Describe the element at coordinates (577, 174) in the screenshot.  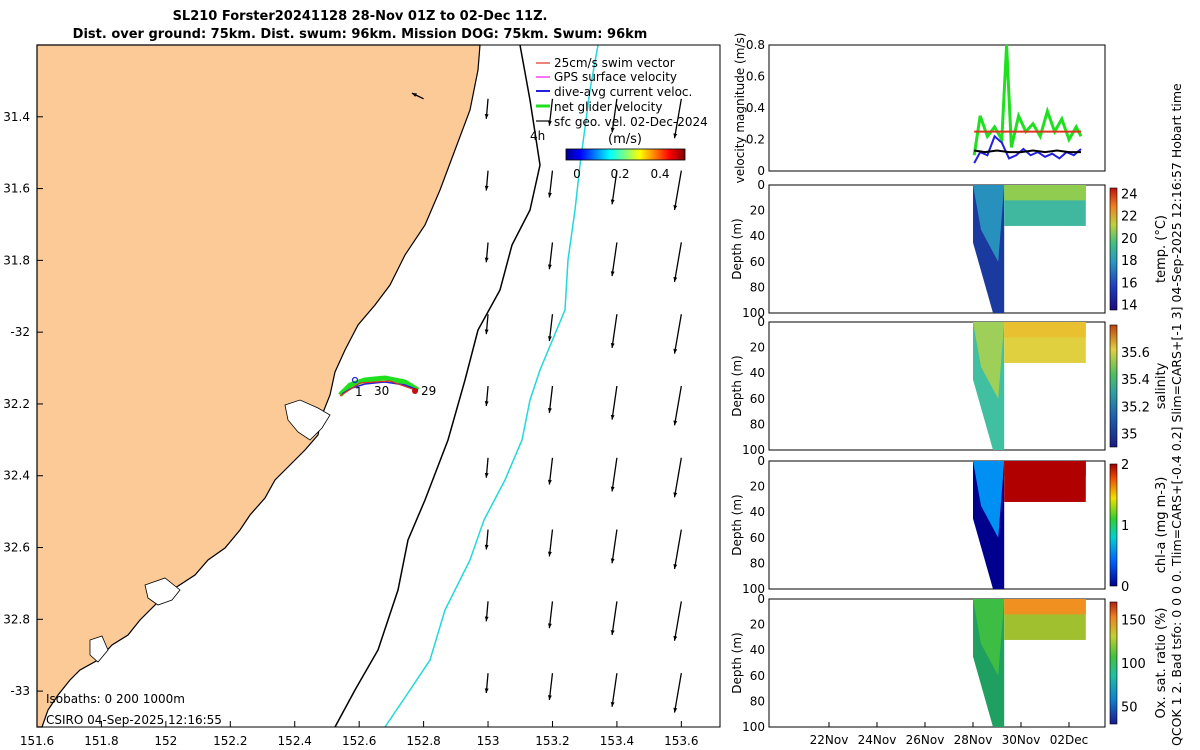
I see `colorbar-tick: 0` at that location.